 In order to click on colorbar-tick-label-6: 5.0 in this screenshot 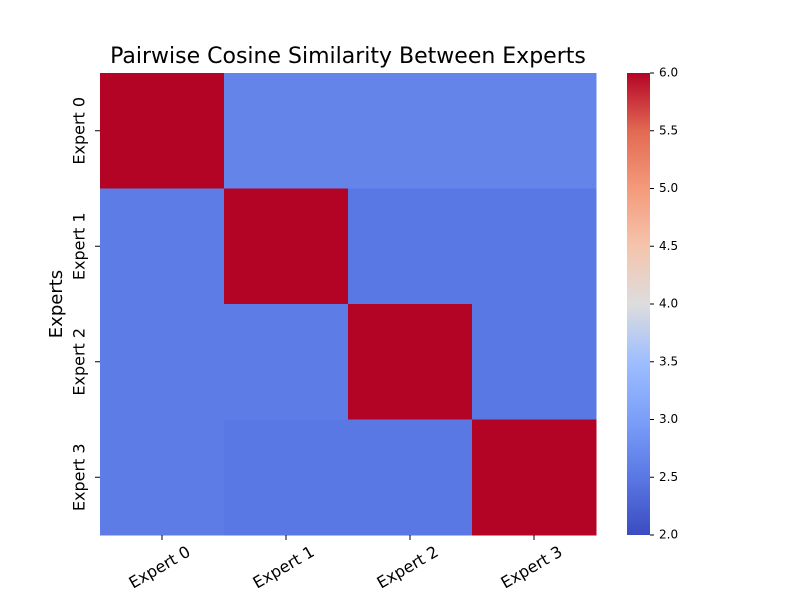, I will do `click(668, 188)`.